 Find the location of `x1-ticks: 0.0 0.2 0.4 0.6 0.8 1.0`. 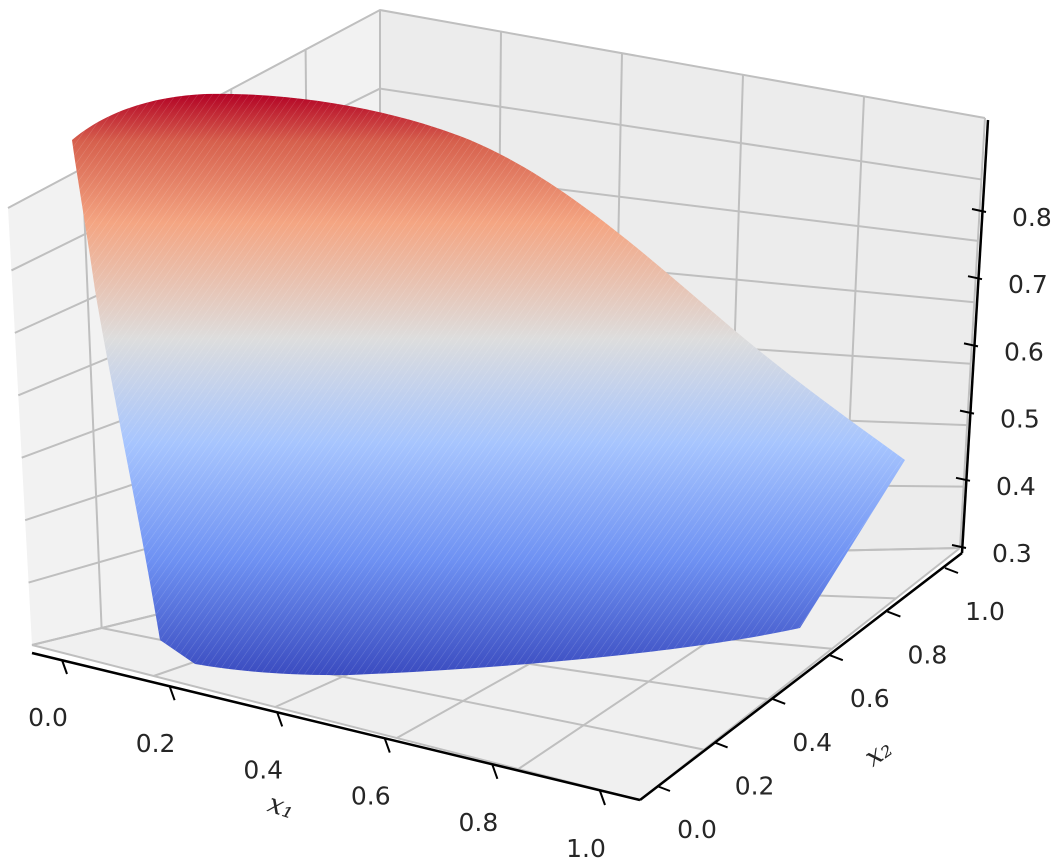

x1-ticks: 0.0 0.2 0.4 0.6 0.8 1.0 is located at coordinates (317, 760).